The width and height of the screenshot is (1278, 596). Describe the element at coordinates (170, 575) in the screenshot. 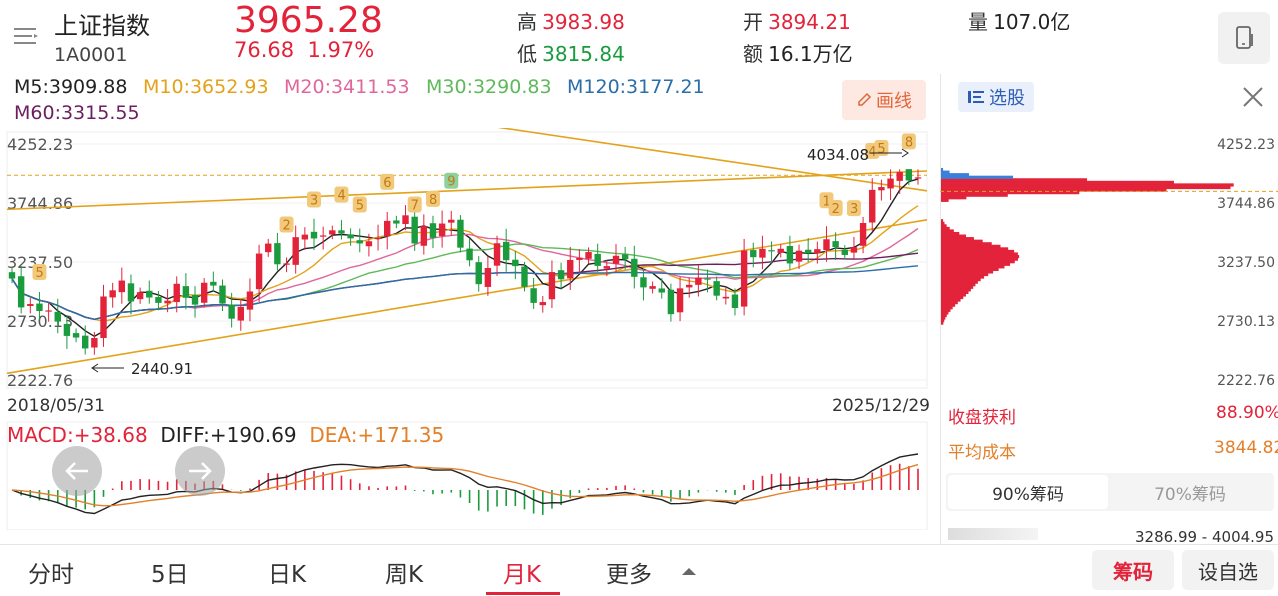

I see `tab-5day: 5日` at that location.